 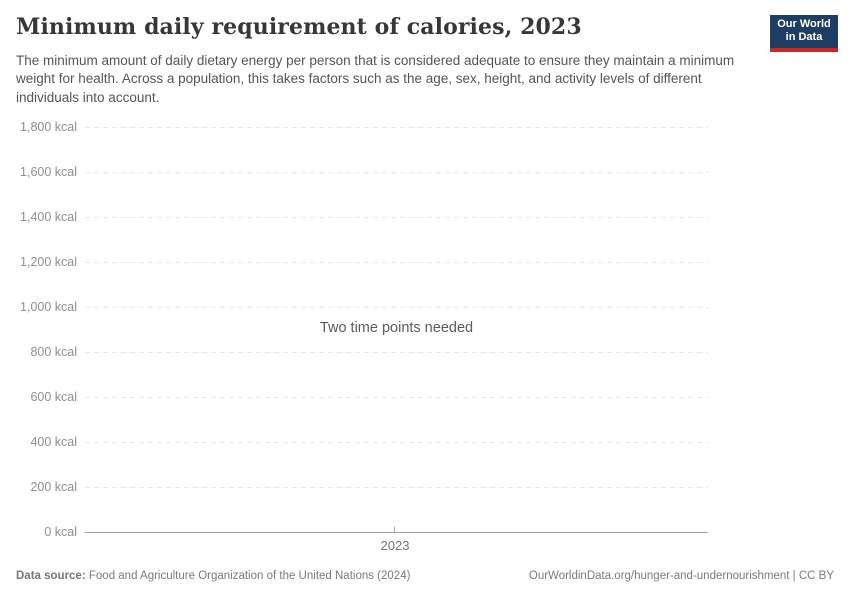 I want to click on y-axis-tick-label: 1,400 kcal, so click(x=48, y=217).